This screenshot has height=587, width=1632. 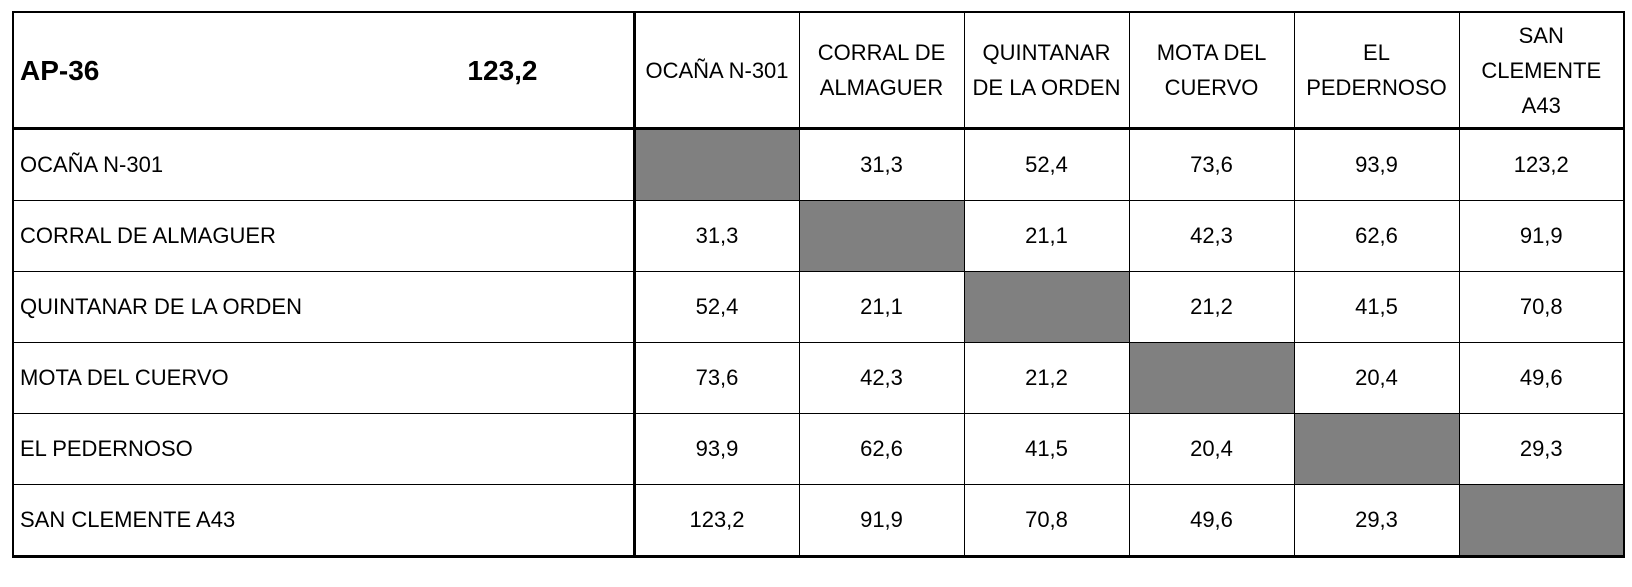 I want to click on row-header: SAN CLEMENTE A43, so click(x=324, y=521).